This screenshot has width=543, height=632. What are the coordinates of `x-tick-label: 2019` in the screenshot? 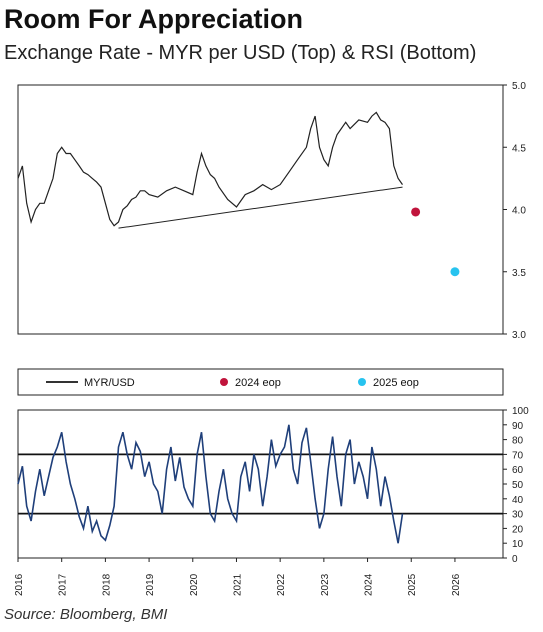 It's located at (150, 584).